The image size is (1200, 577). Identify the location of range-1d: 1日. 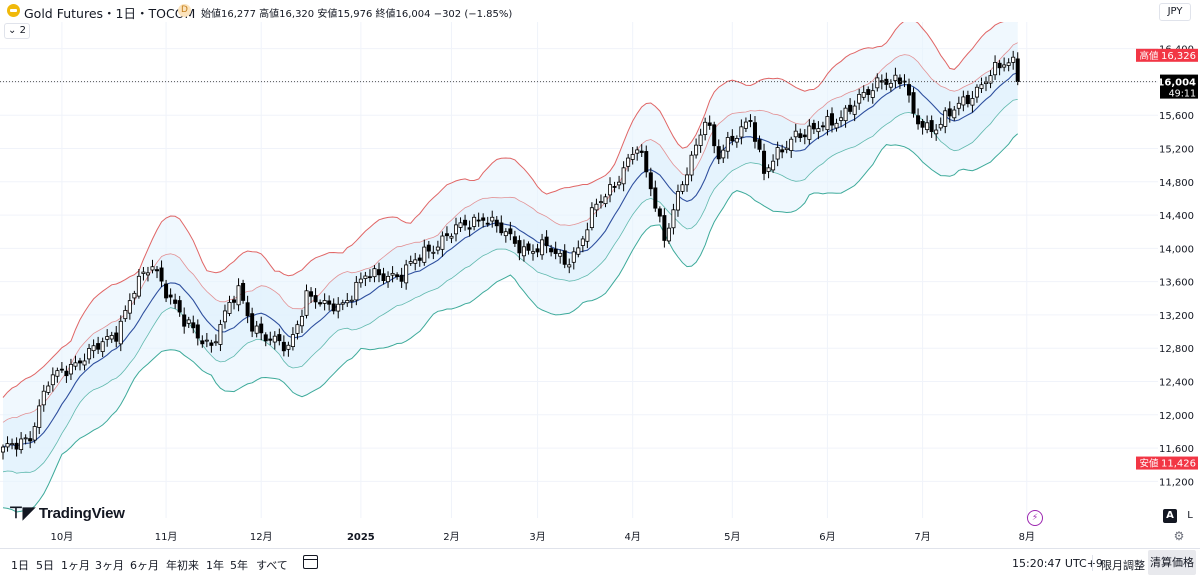
(20, 565).